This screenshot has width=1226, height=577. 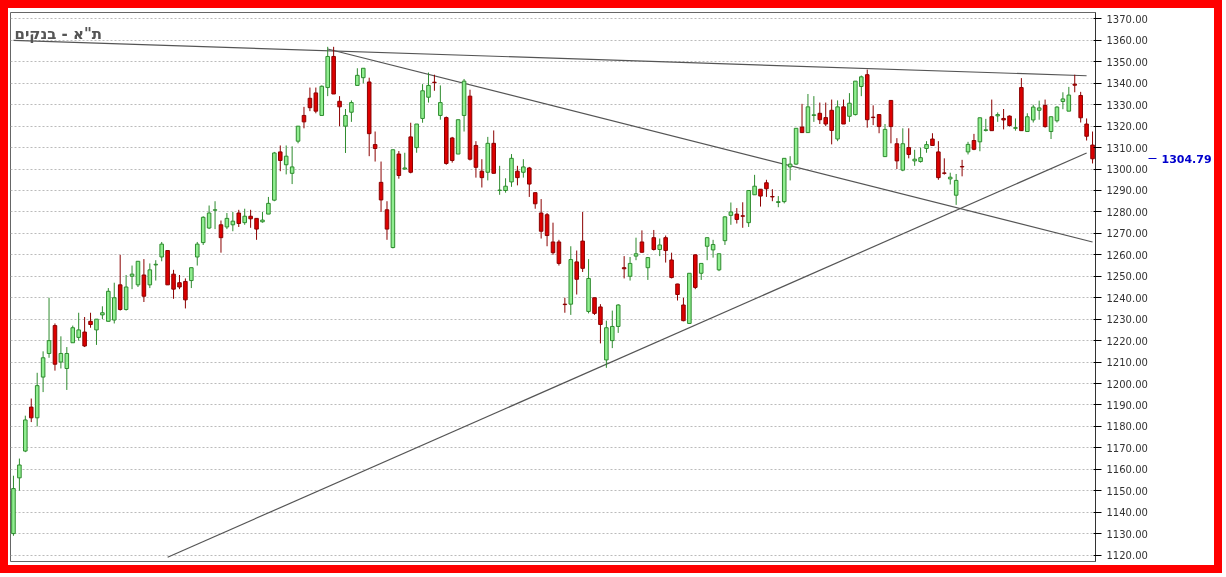 What do you see at coordinates (1127, 191) in the screenshot?
I see `y-tick-label: 1290.00` at bounding box center [1127, 191].